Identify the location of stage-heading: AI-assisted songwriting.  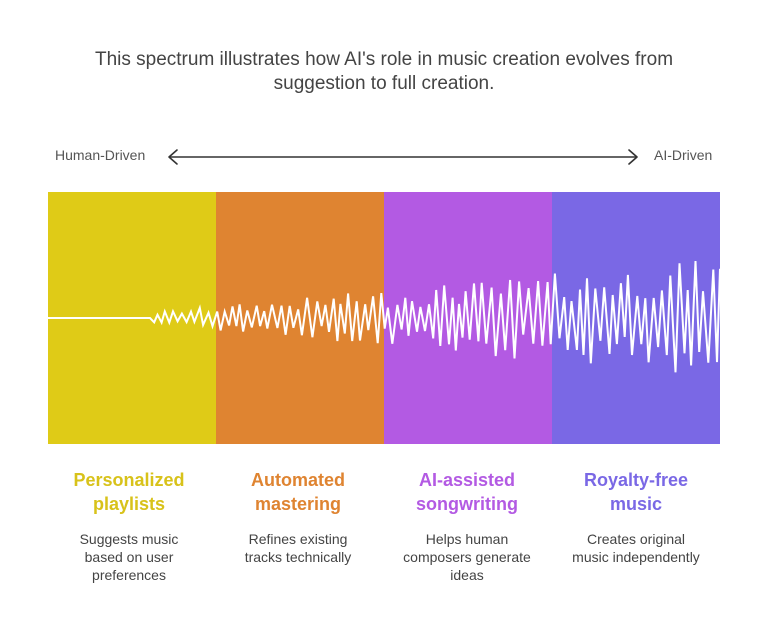
(467, 492).